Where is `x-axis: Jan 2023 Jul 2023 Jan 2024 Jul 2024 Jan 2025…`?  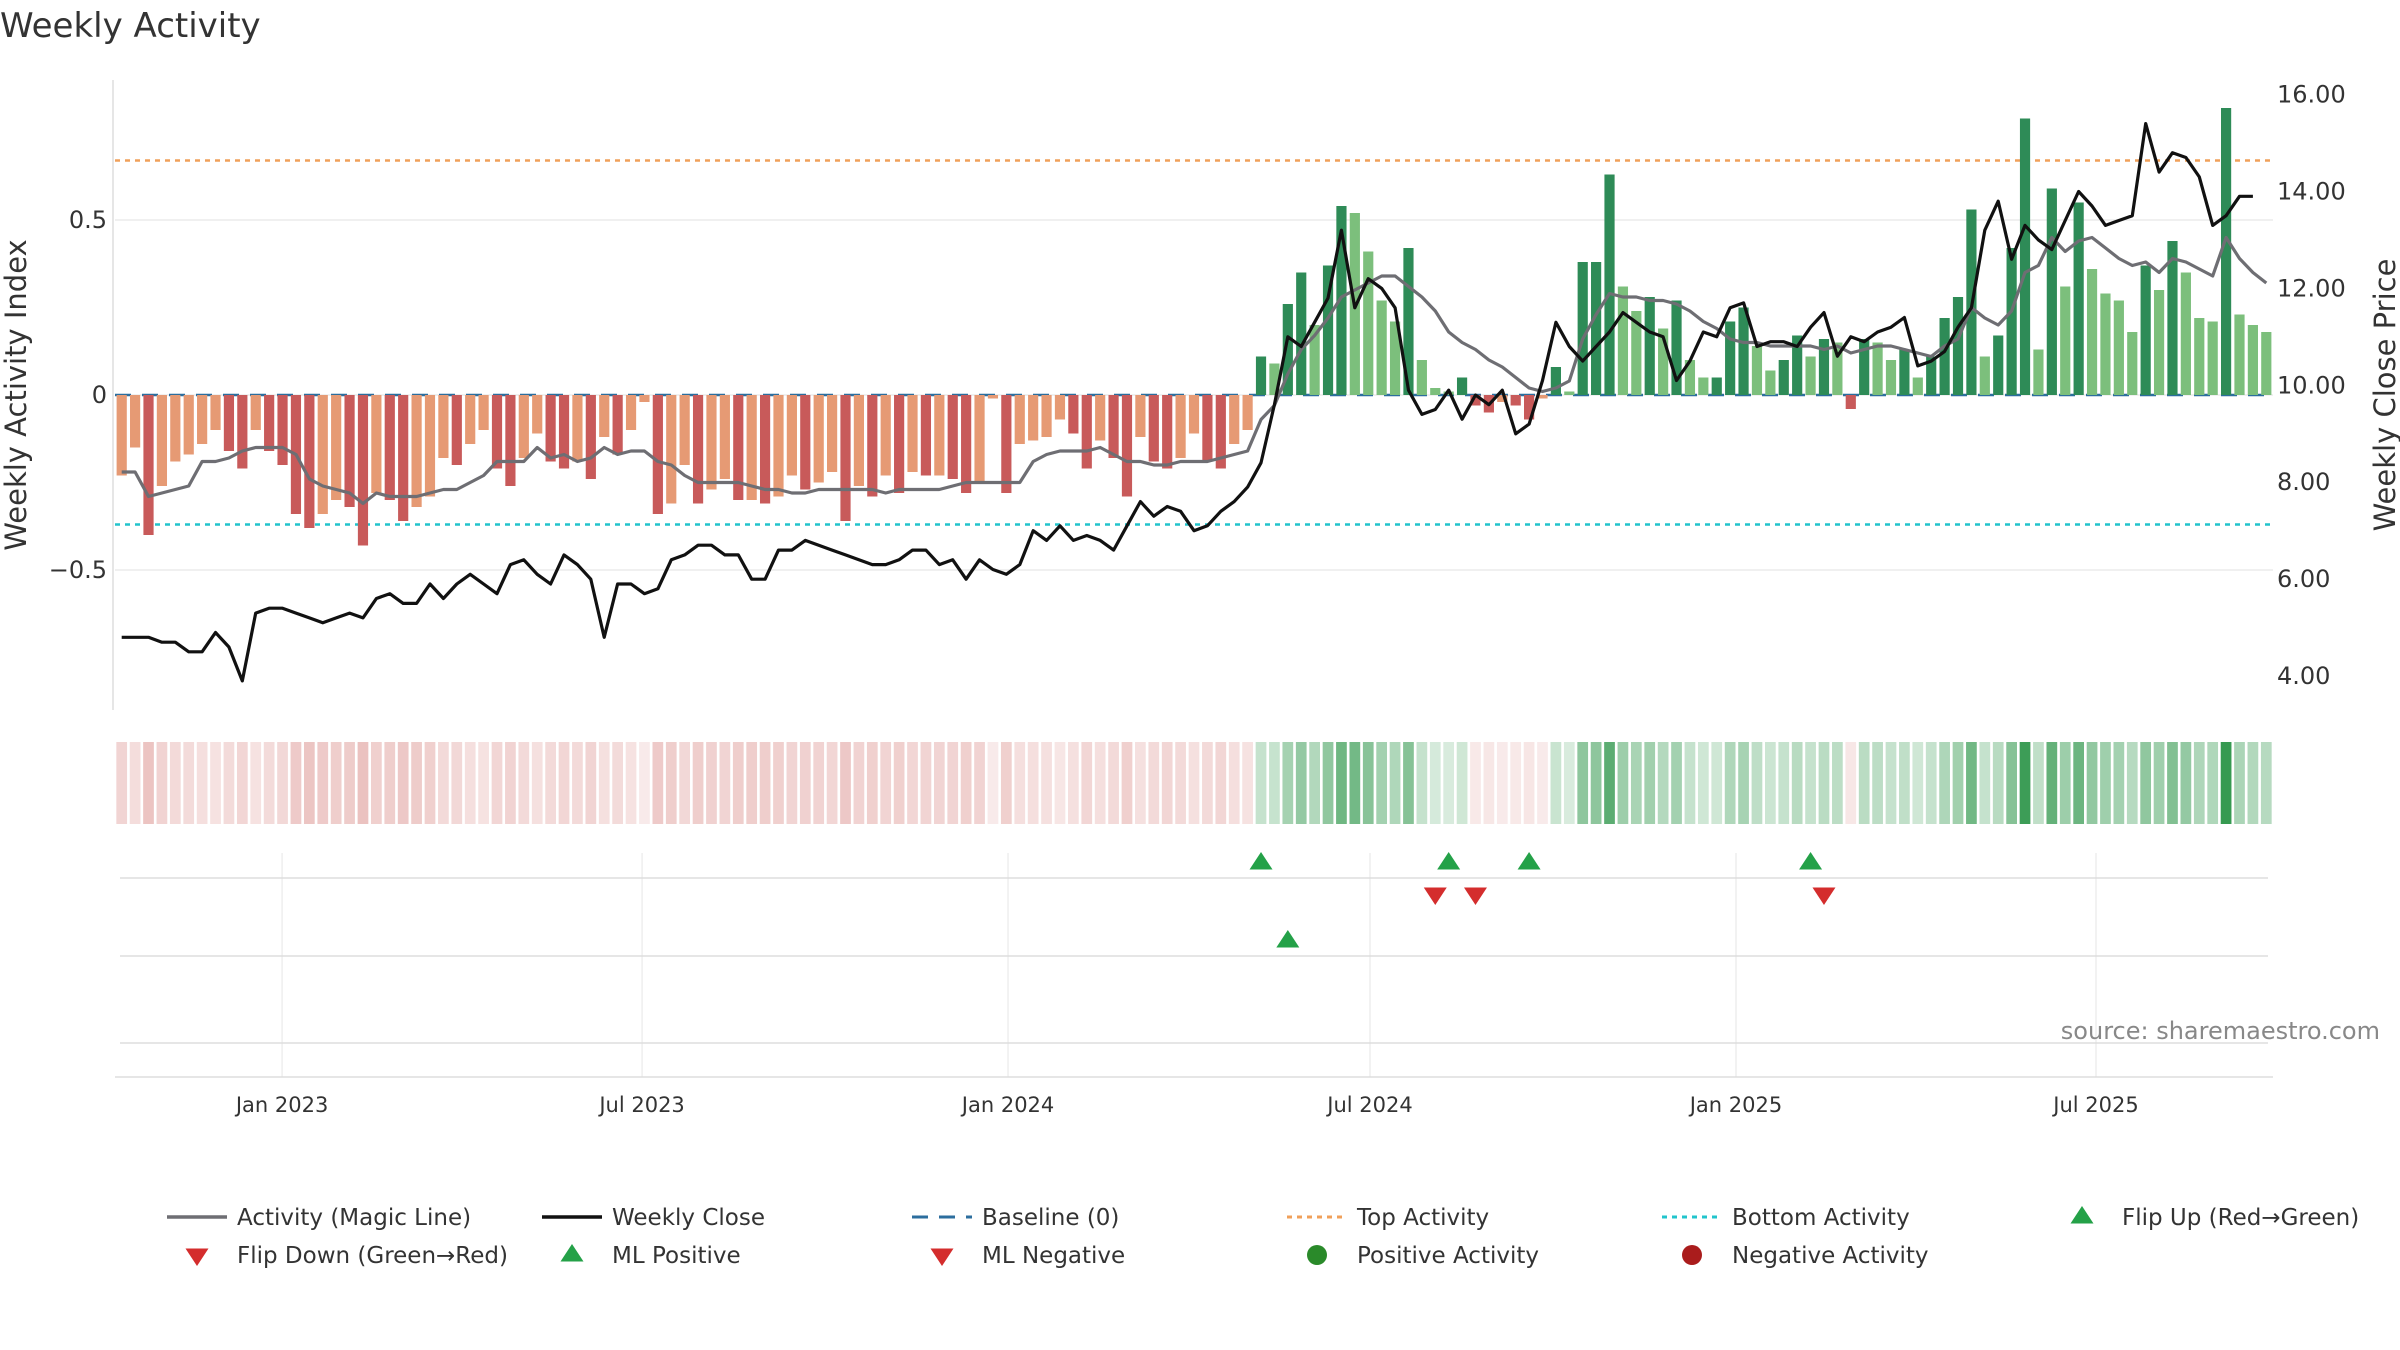 x-axis: Jan 2023 Jul 2023 Jan 2024 Jul 2024 Jan 2025… is located at coordinates (1186, 1105).